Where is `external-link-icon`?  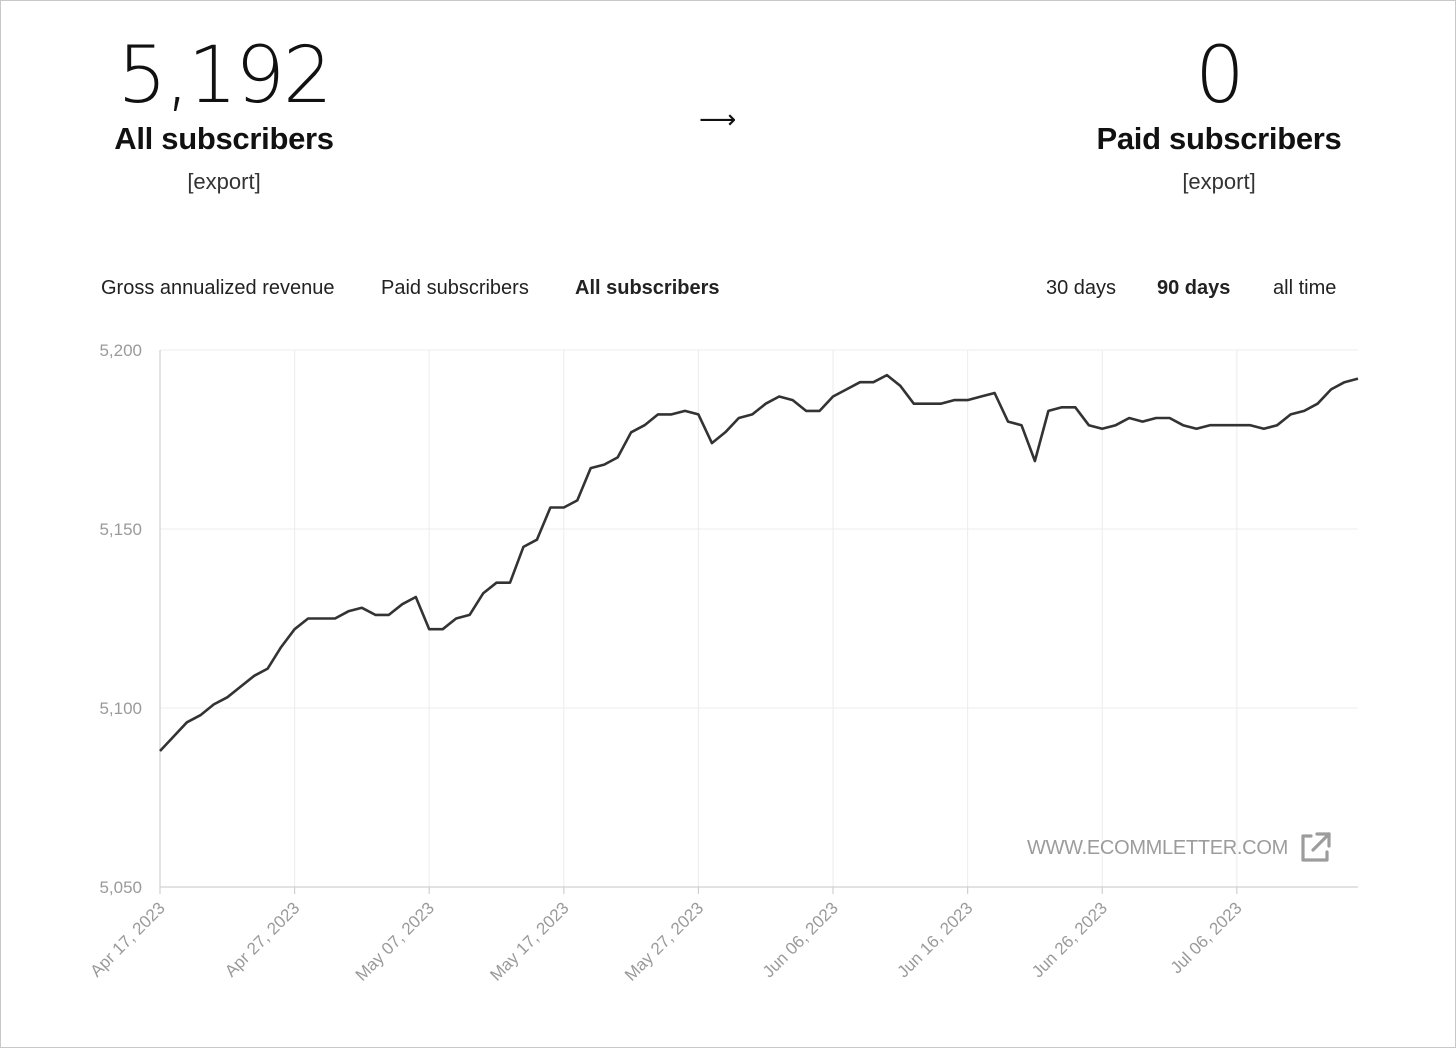
external-link-icon is located at coordinates (1316, 847).